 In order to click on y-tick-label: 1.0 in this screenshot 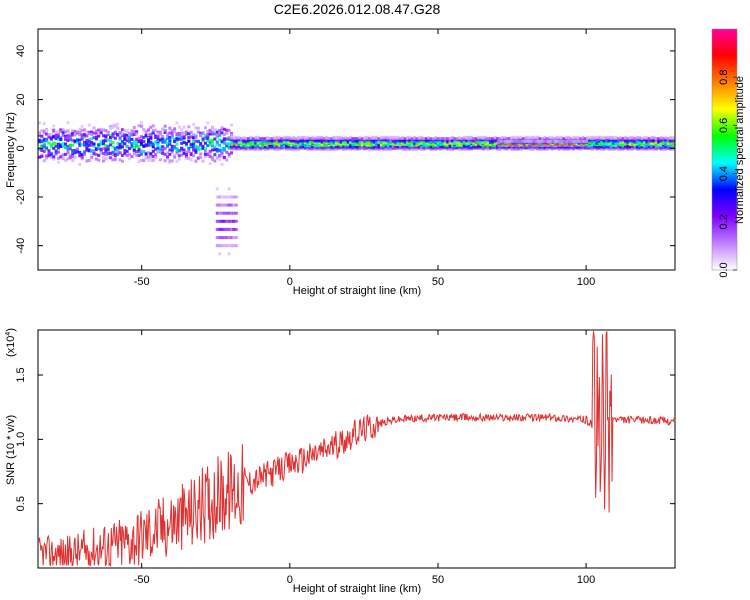, I will do `click(21, 439)`.